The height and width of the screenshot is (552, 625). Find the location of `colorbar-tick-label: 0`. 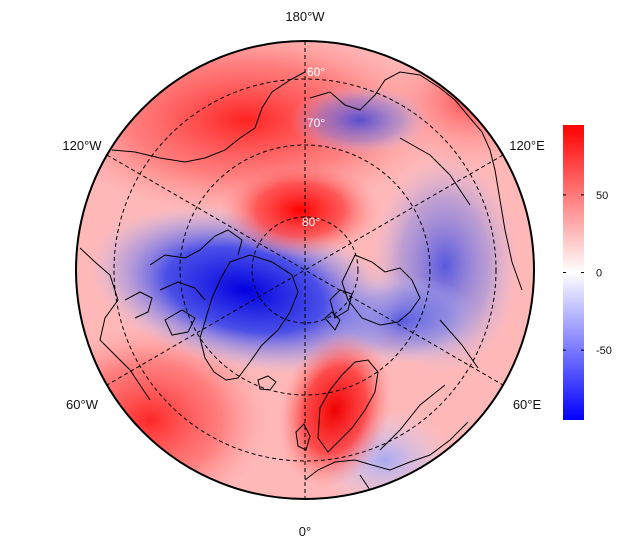

colorbar-tick-label: 0 is located at coordinates (599, 274).